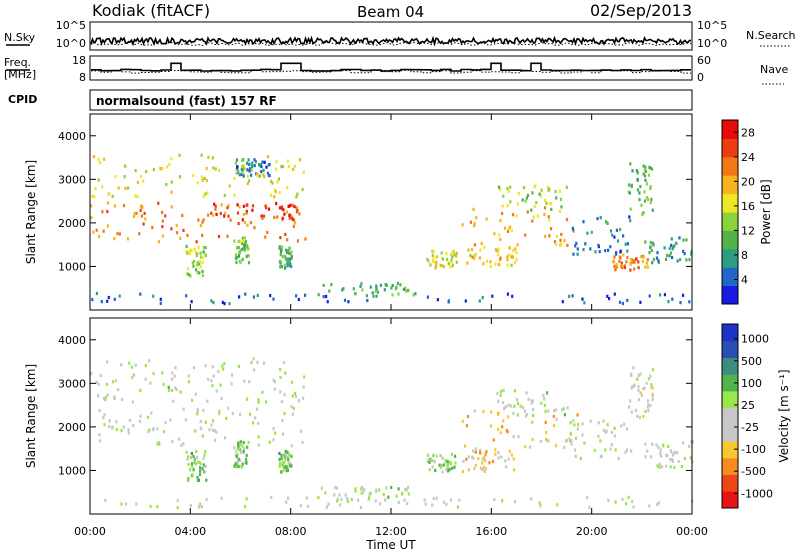 The image size is (800, 558). What do you see at coordinates (748, 181) in the screenshot?
I see `power-colorbar-tick-label: 20` at bounding box center [748, 181].